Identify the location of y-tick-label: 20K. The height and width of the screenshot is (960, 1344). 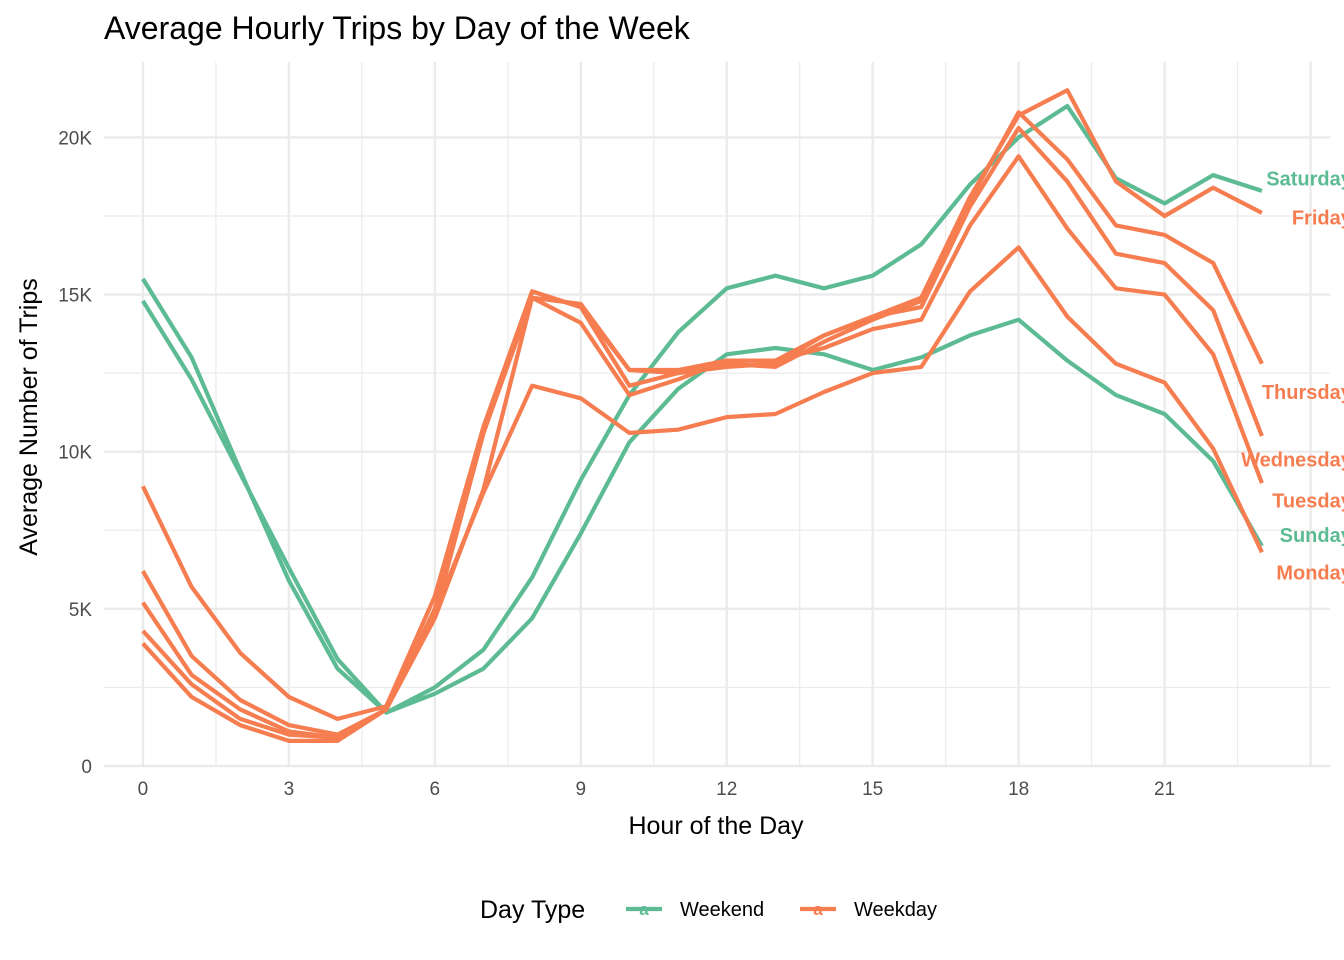
(75, 138).